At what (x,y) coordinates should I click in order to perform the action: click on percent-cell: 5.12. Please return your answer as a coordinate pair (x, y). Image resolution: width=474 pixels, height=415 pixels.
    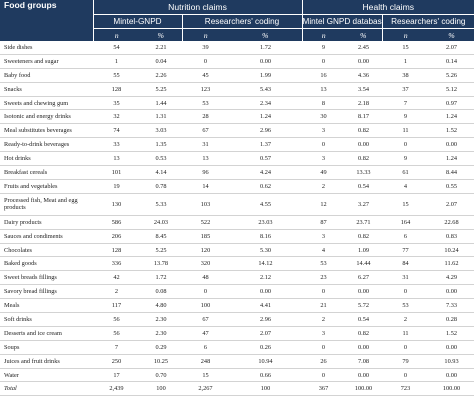
    Looking at the image, I should click on (451, 89).